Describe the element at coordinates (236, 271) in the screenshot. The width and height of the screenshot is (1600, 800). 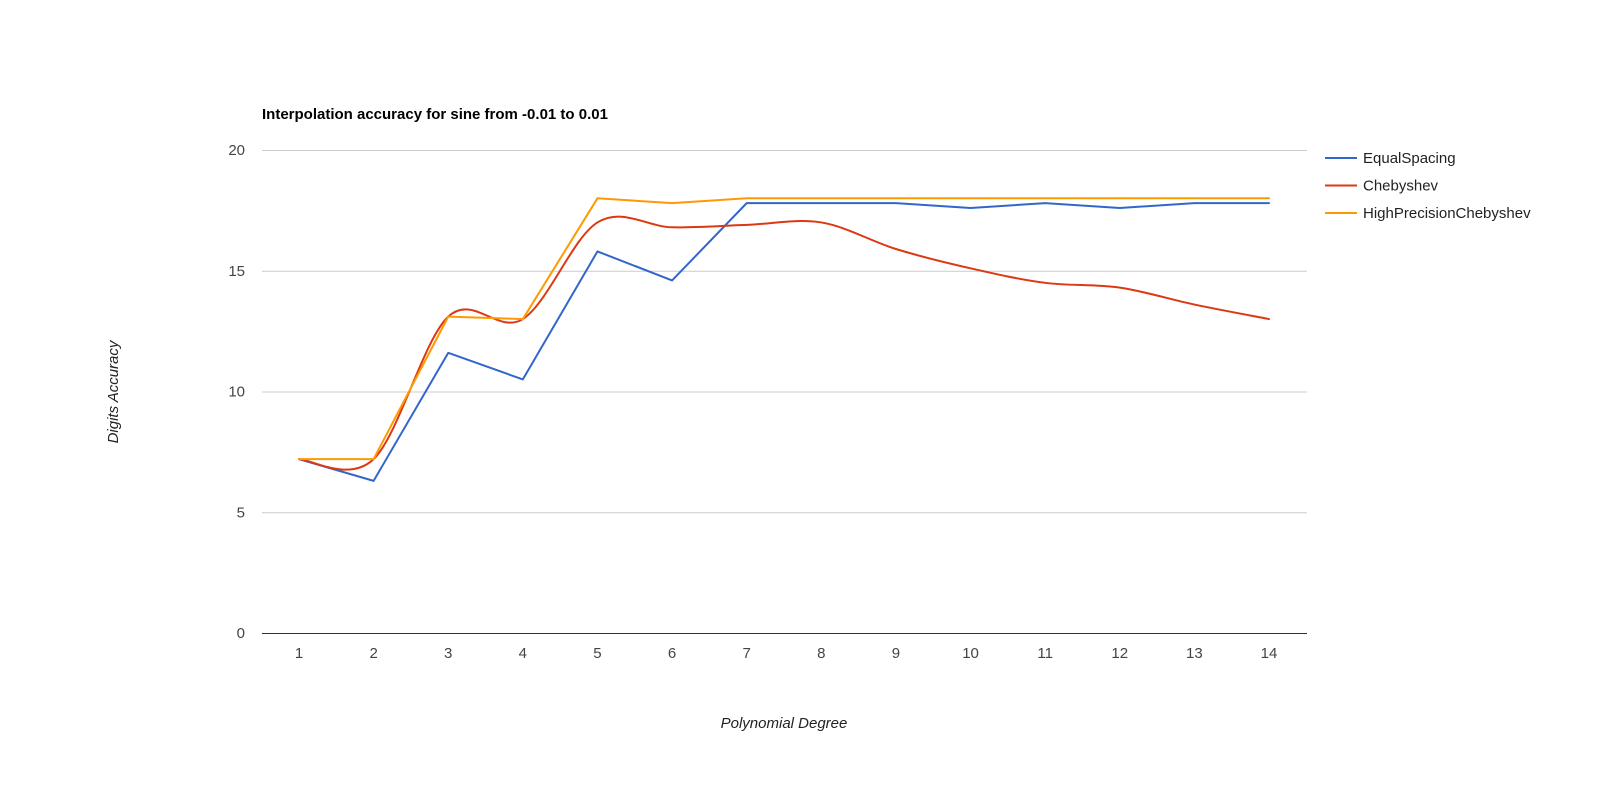
I see `y-tick-label: 15` at that location.